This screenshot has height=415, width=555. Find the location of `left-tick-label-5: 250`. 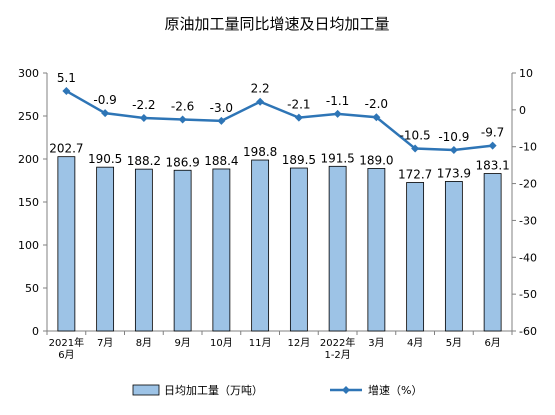

left-tick-label-5: 250 is located at coordinates (28, 116).